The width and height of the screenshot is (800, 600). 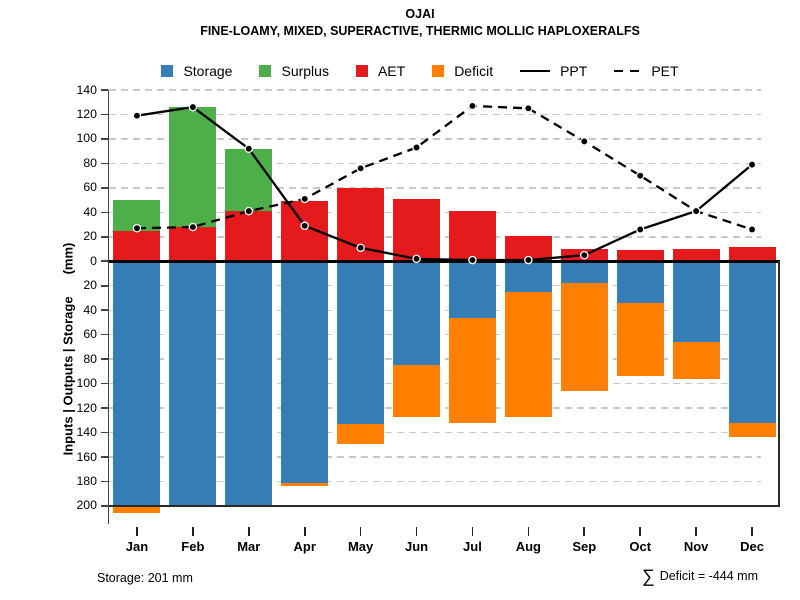 What do you see at coordinates (696, 531) in the screenshot?
I see `x-axis-tick-nov` at bounding box center [696, 531].